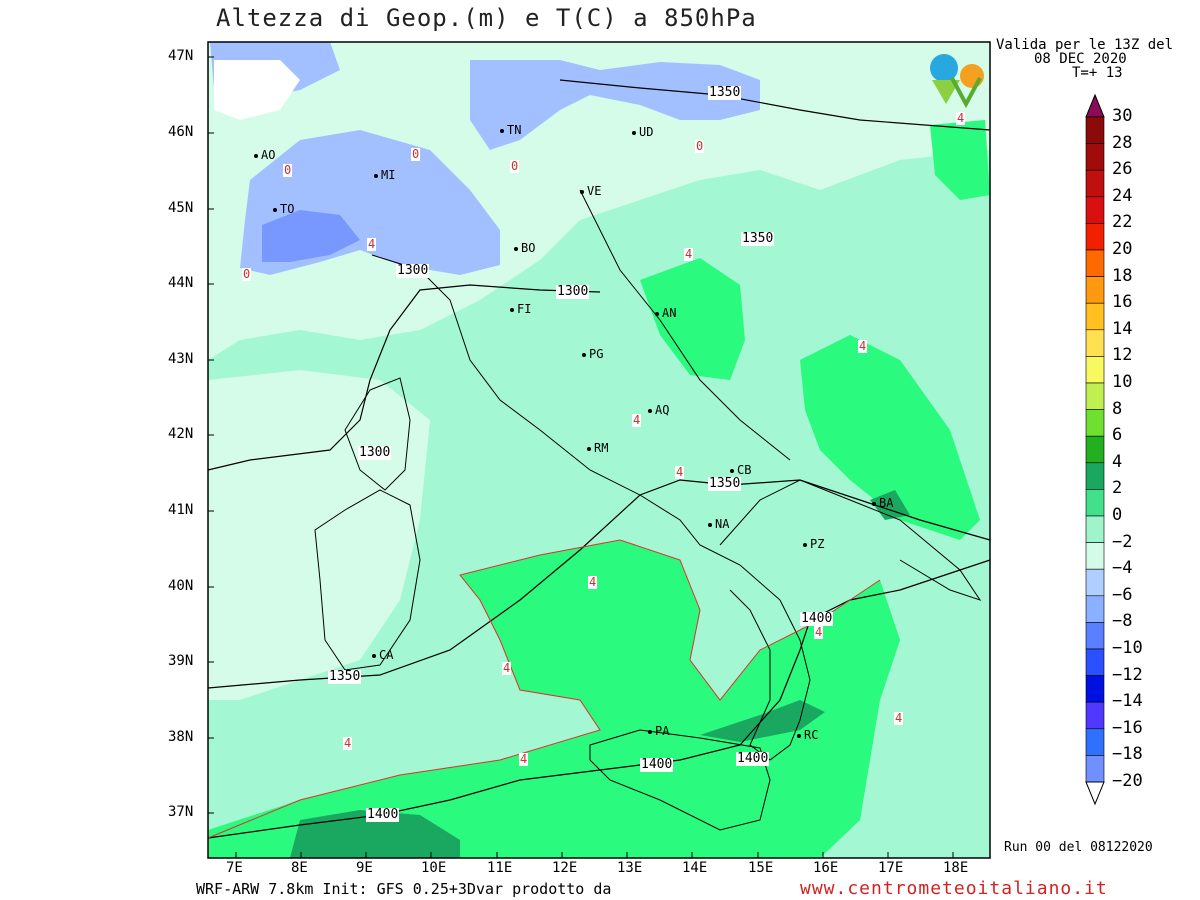  Describe the element at coordinates (287, 209) in the screenshot. I see `city-name: TO` at that location.